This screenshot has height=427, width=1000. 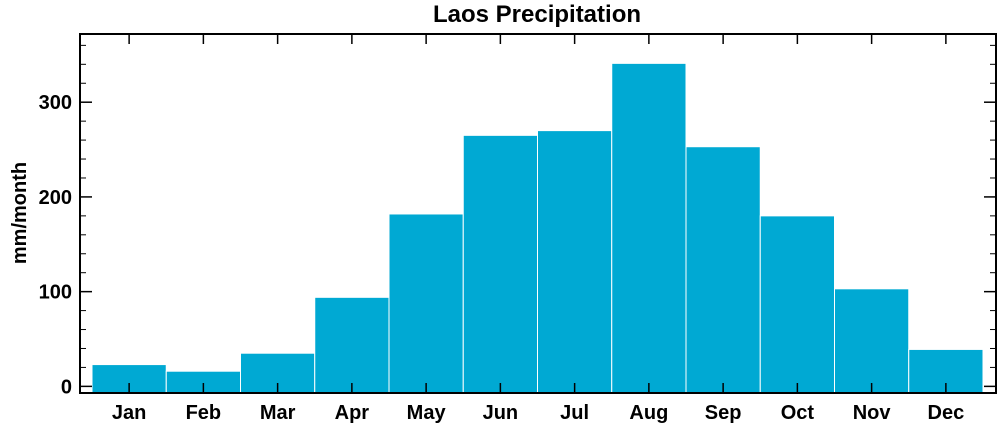 I want to click on bar-nov, so click(x=872, y=341).